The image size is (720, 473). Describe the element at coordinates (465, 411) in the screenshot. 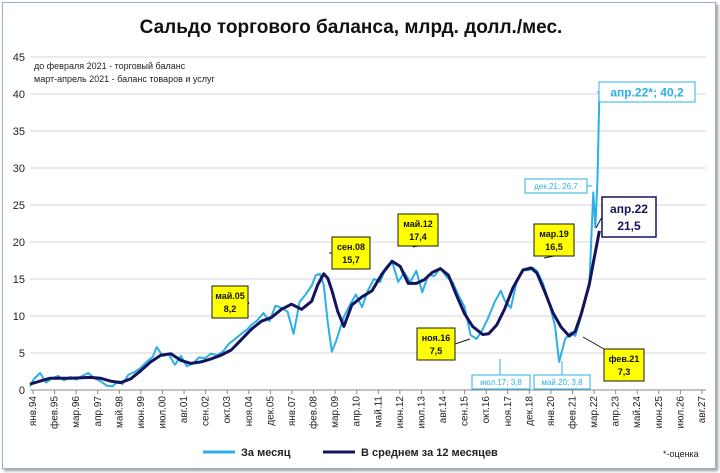

I see `x-tick-label: сен.15` at that location.